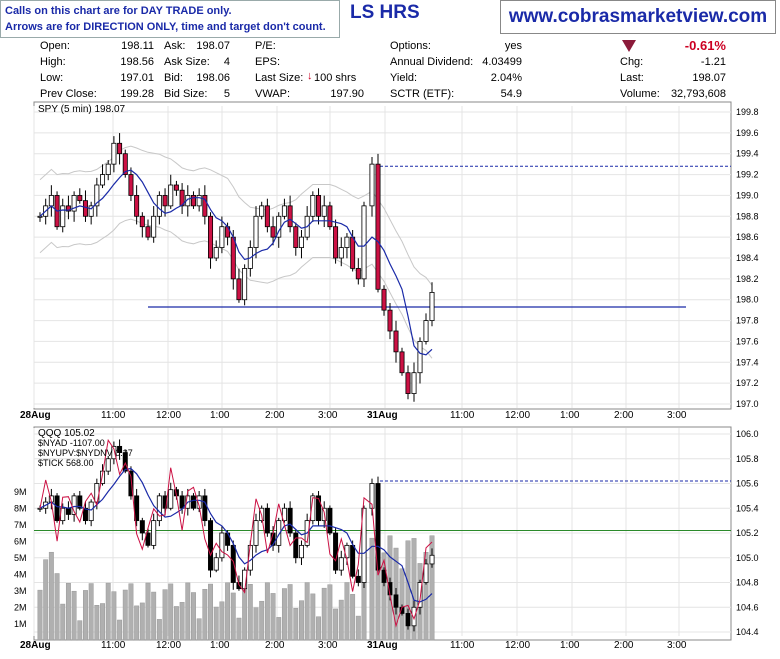 This screenshot has height=659, width=780. I want to click on y-tick-label: 105.6, so click(747, 484).